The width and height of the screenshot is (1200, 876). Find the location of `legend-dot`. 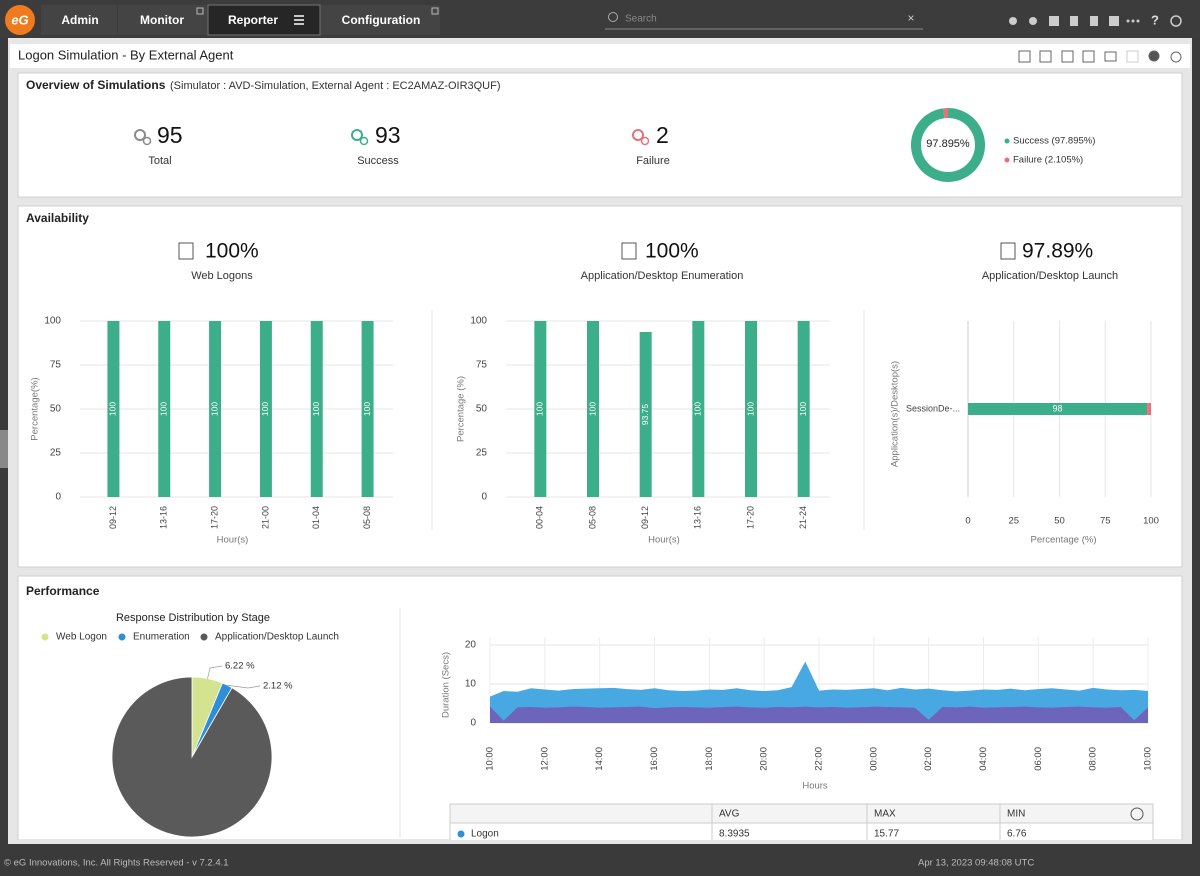

legend-dot is located at coordinates (45, 637).